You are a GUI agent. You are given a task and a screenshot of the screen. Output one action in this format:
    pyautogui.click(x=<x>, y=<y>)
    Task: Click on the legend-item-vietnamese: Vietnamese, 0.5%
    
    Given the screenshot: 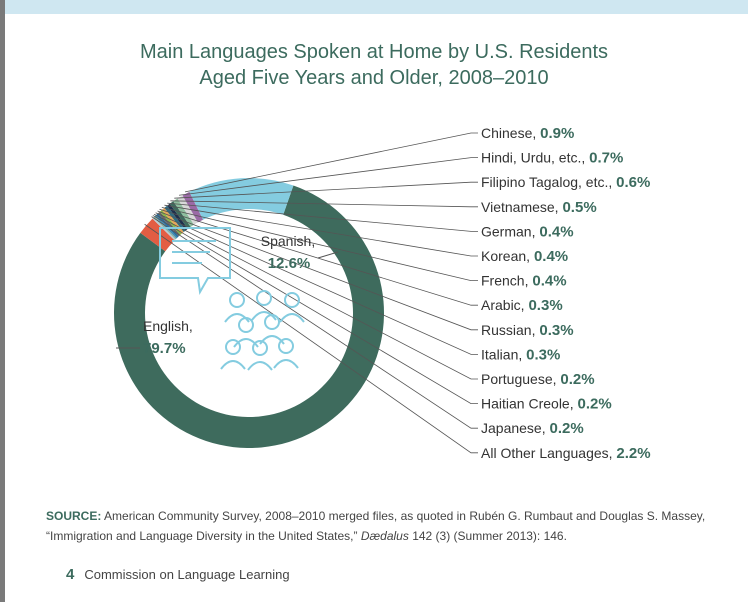 What is the action you would take?
    pyautogui.click(x=539, y=207)
    